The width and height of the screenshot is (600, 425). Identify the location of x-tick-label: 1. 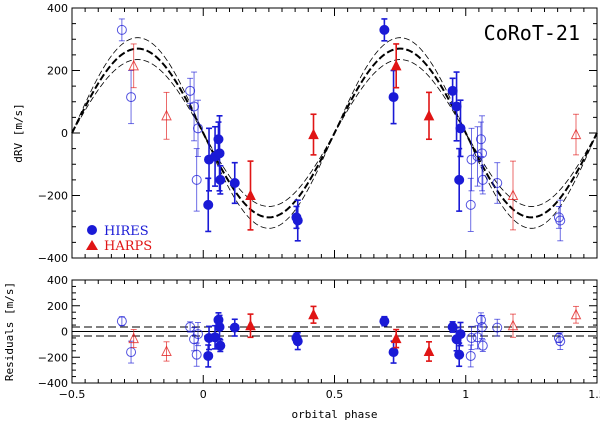
(465, 394).